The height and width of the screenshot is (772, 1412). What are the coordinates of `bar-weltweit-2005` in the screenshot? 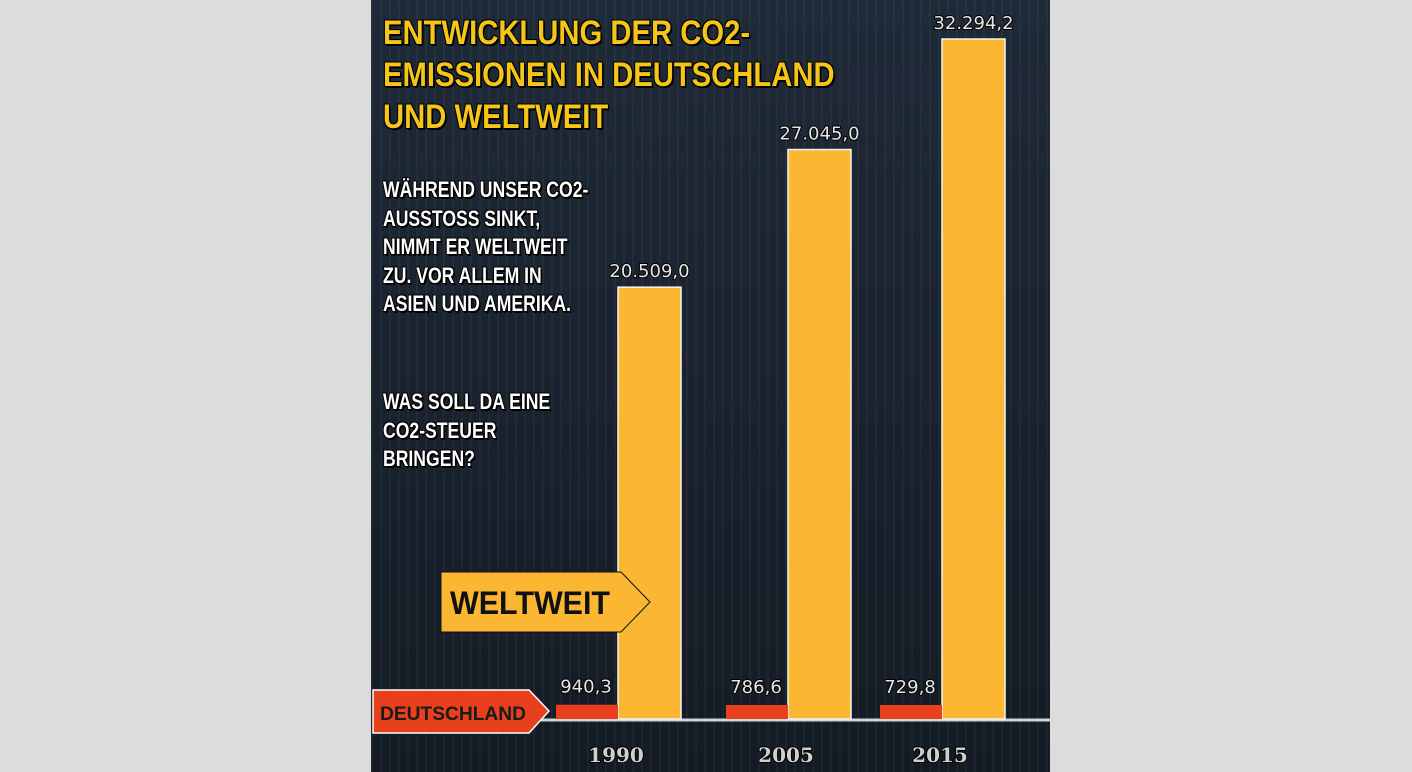 It's located at (819, 434).